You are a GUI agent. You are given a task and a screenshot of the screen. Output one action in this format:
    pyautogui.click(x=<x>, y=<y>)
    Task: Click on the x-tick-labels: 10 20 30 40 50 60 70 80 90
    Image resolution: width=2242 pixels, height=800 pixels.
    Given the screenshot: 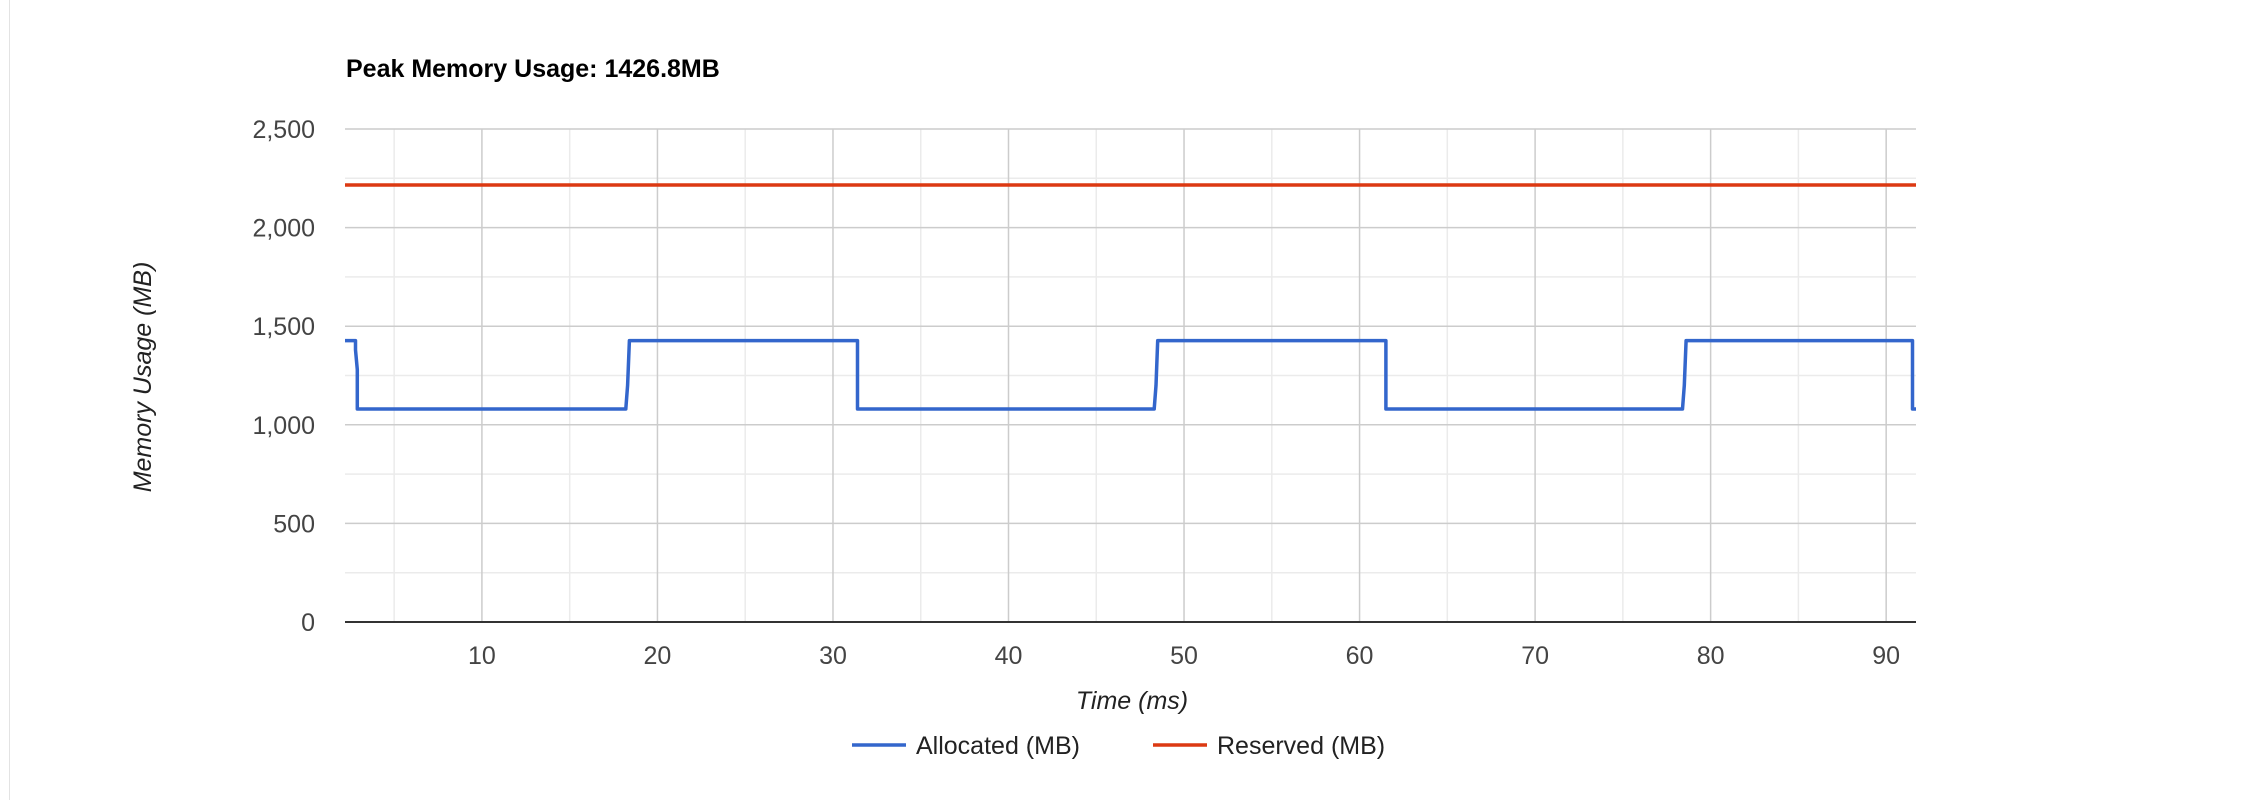 What is the action you would take?
    pyautogui.click(x=1184, y=656)
    